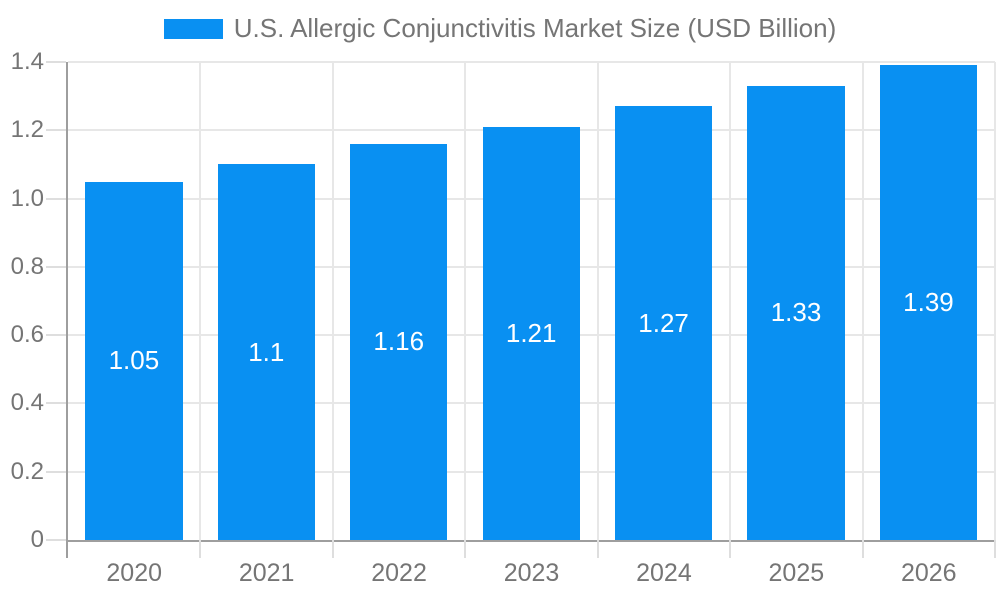 Image resolution: width=1000 pixels, height=600 pixels. I want to click on bar: 1.33, so click(796, 312).